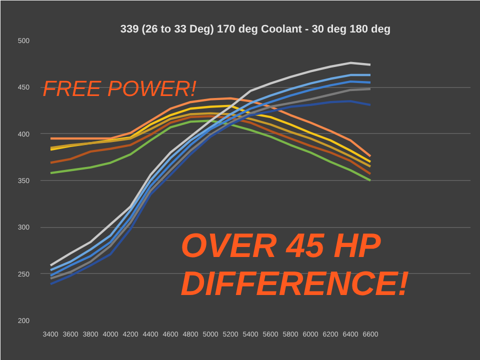  Describe the element at coordinates (255, 30) in the screenshot. I see `chart-title: 339 (26 to 33 Deg) 170 deg Coolant - 30 deg 180 deg` at that location.